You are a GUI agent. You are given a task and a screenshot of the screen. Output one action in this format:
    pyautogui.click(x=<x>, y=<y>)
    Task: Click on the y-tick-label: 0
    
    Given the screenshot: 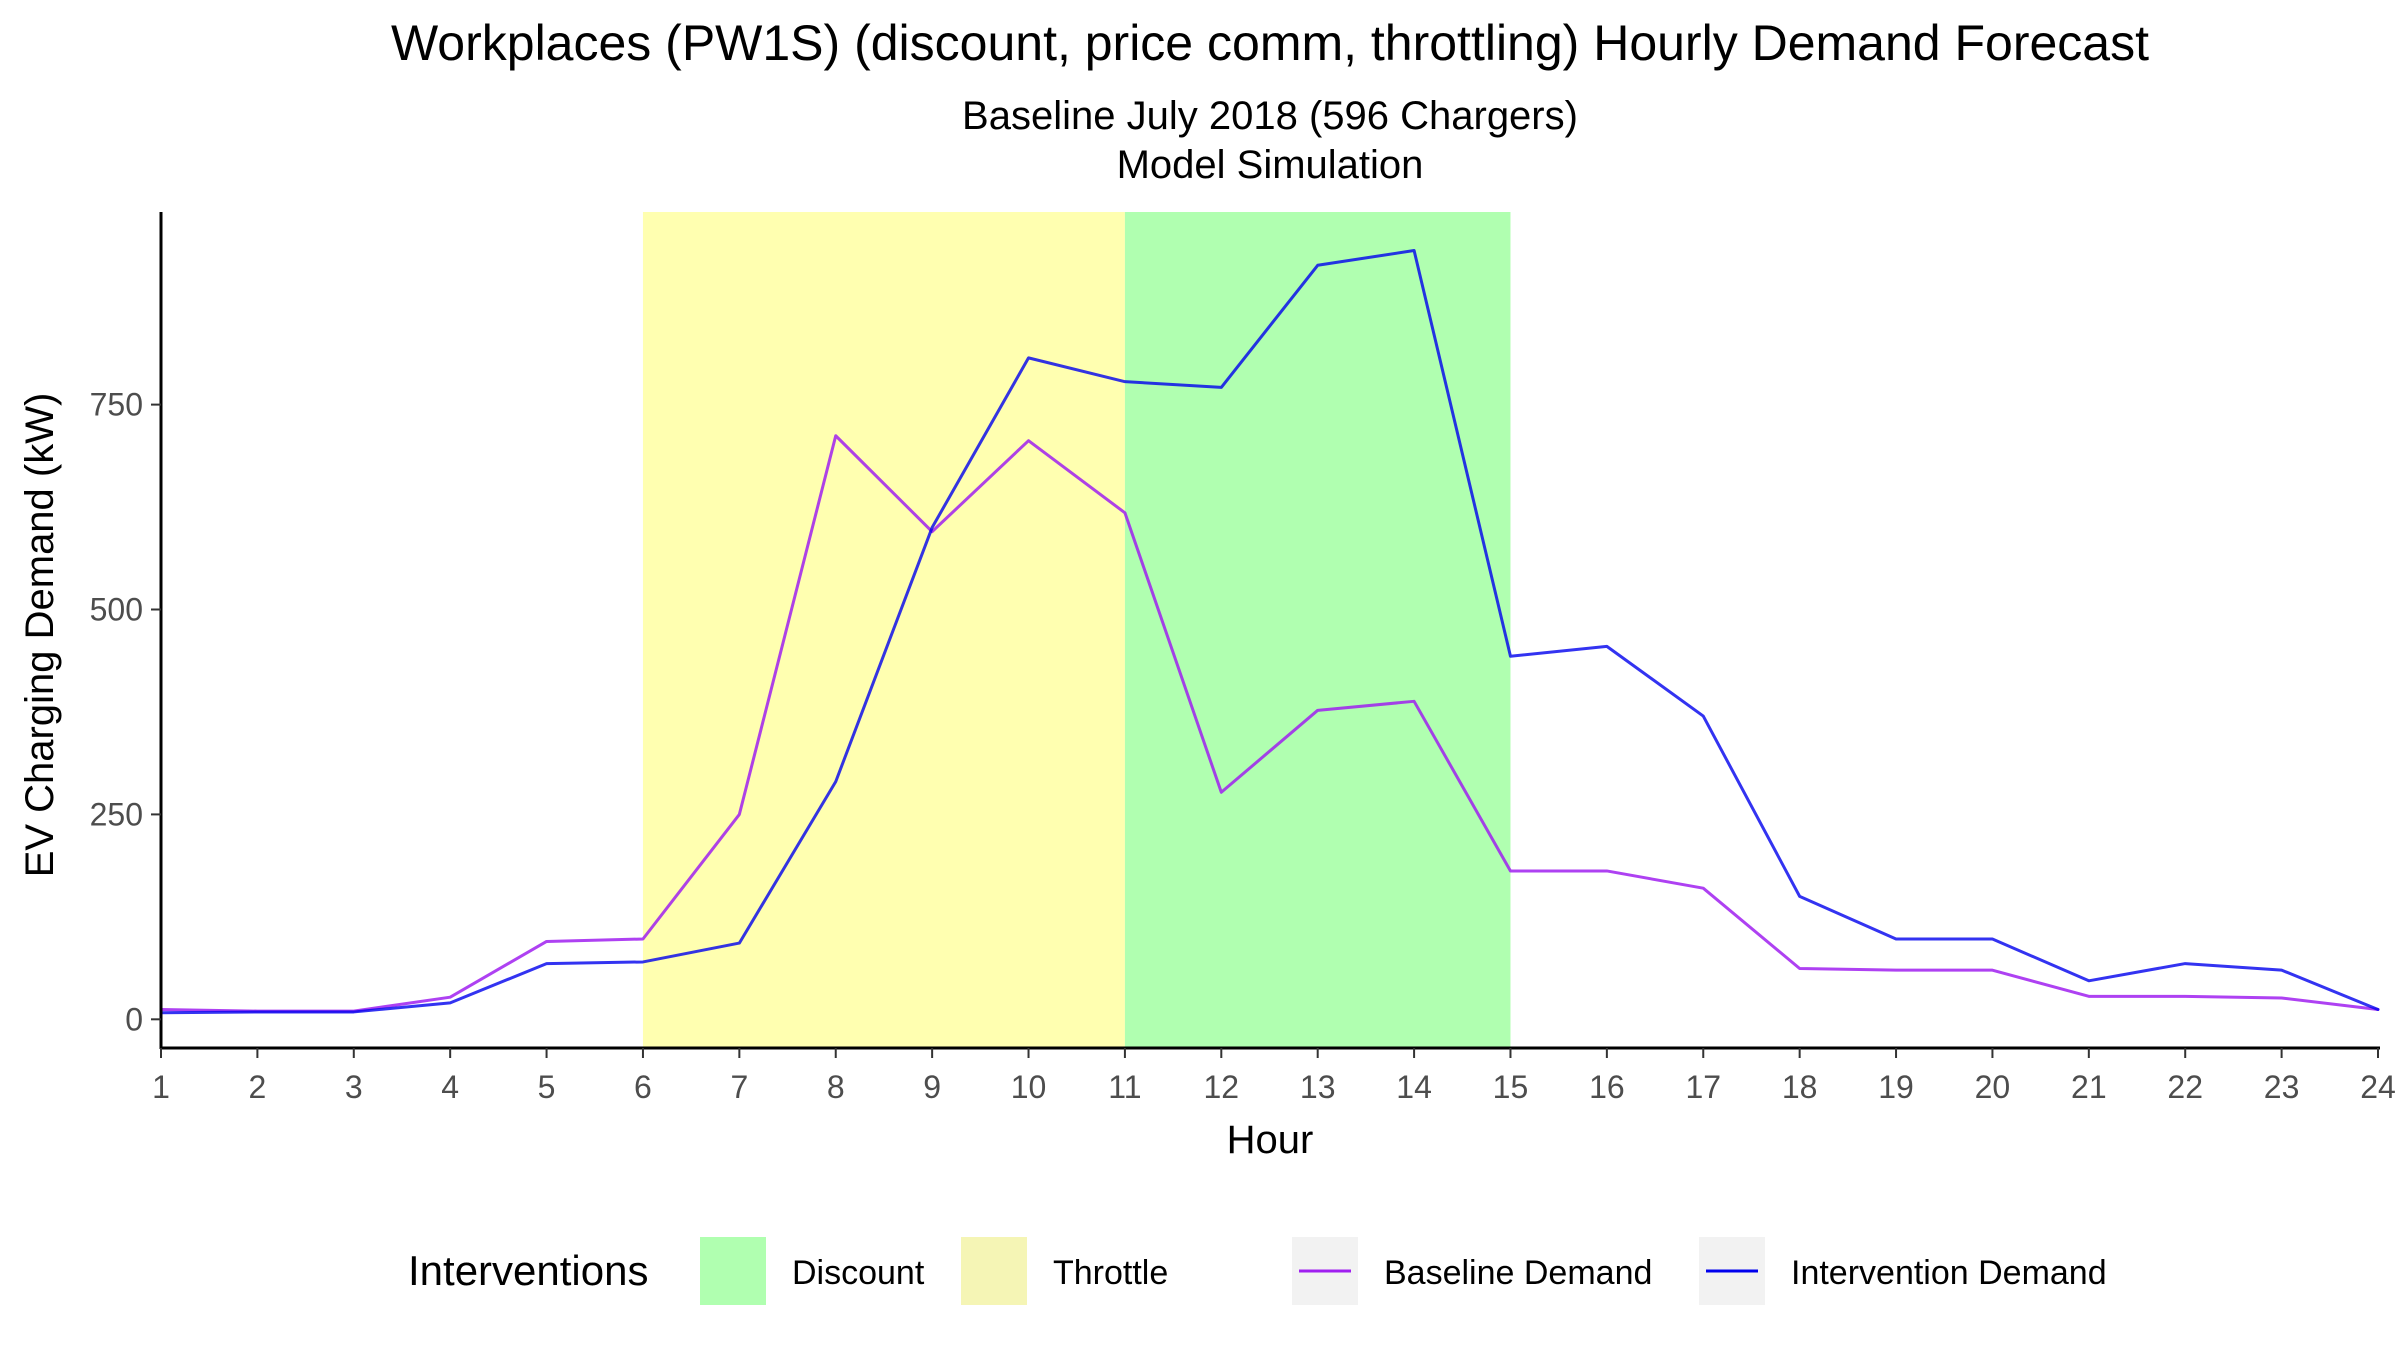 What is the action you would take?
    pyautogui.click(x=134, y=1019)
    